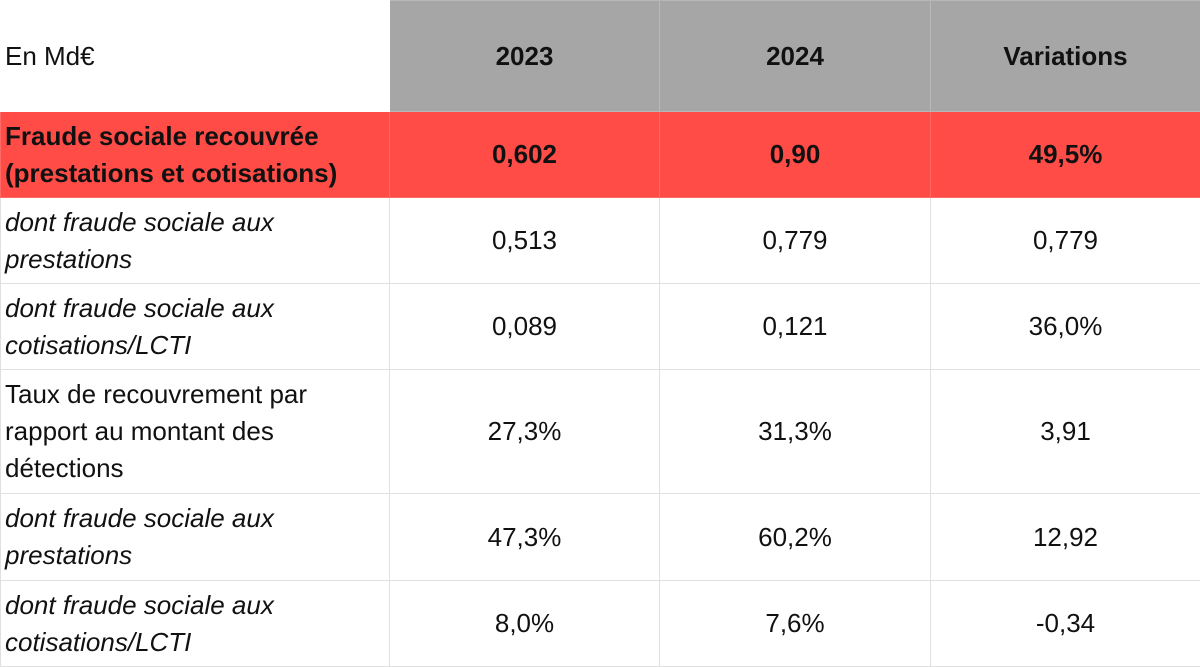 This screenshot has width=1200, height=667. I want to click on cell-variation: 36,0%, so click(1065, 327).